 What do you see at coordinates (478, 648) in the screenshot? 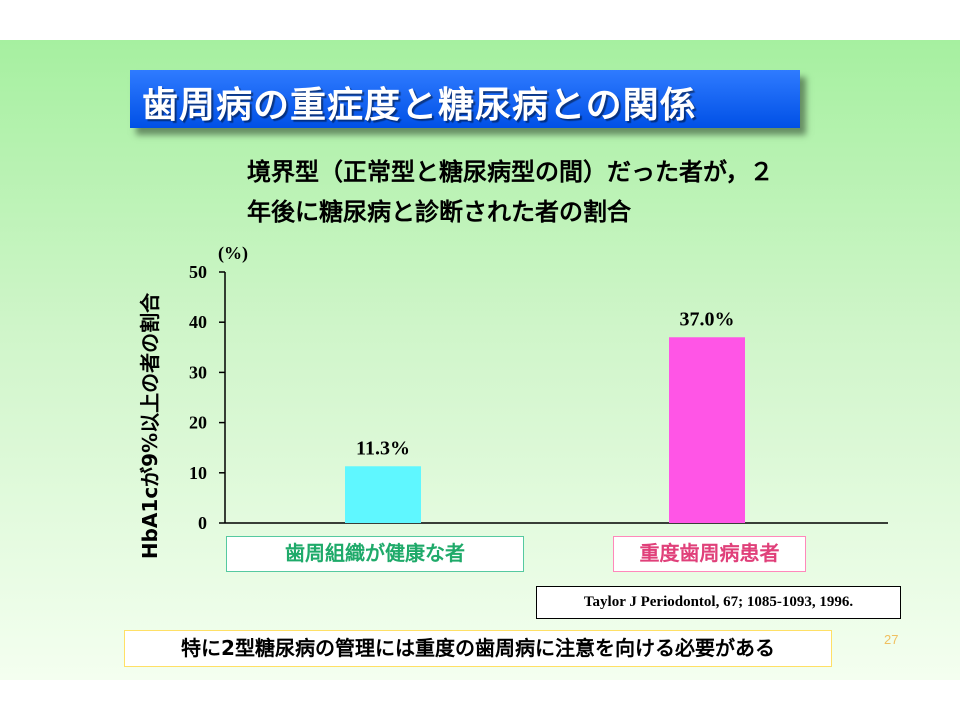
I see `note-box: 特に2型糖尿病の管理には重度の歯周病に注意を向ける必要がある` at bounding box center [478, 648].